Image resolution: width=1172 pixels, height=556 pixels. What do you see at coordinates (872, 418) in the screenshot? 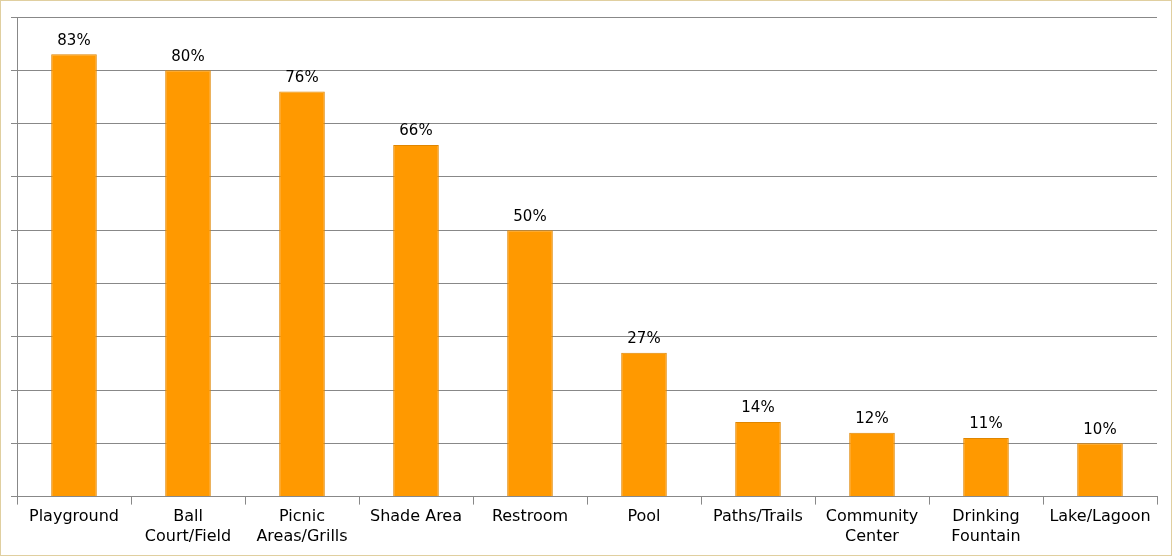
I see `data-label: 12%` at bounding box center [872, 418].